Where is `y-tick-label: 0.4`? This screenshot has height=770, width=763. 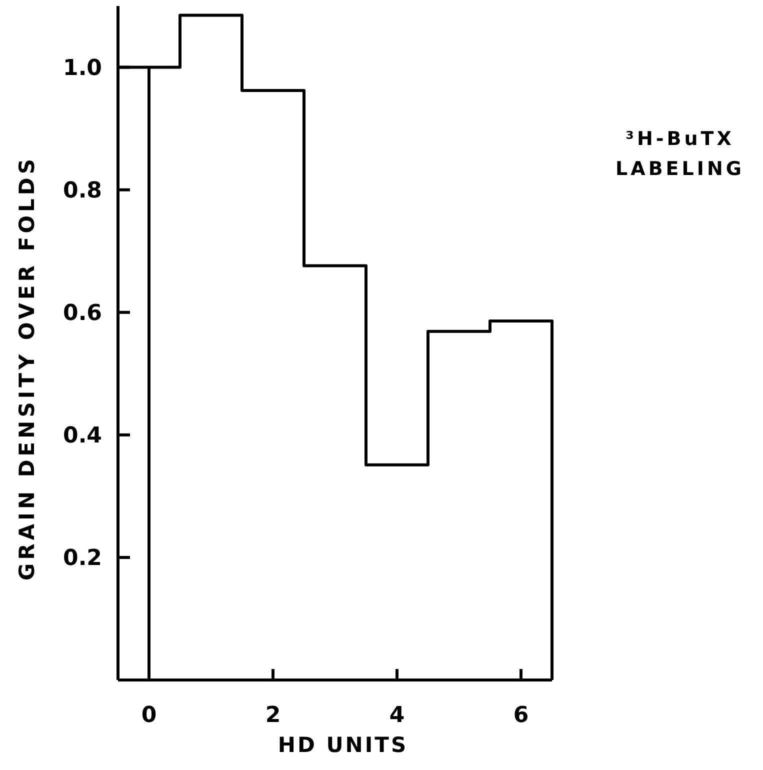 y-tick-label: 0.4 is located at coordinates (82, 436).